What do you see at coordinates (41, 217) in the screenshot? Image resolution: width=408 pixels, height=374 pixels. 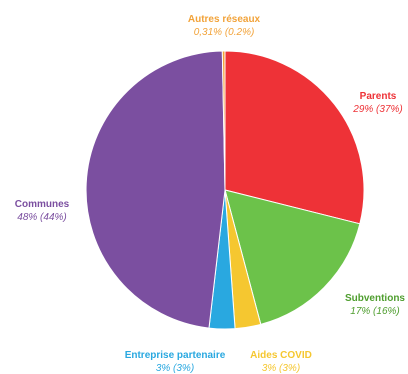 I see `label-communes-value: 48% (44%)` at bounding box center [41, 217].